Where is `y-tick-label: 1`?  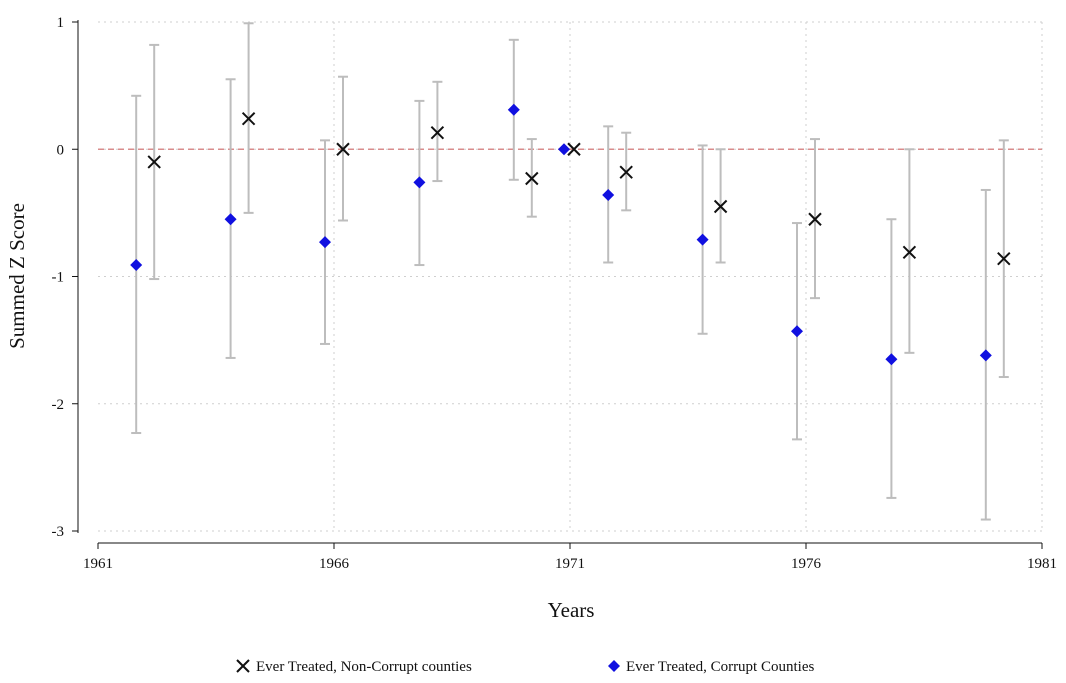
y-tick-label: 1 is located at coordinates (61, 23).